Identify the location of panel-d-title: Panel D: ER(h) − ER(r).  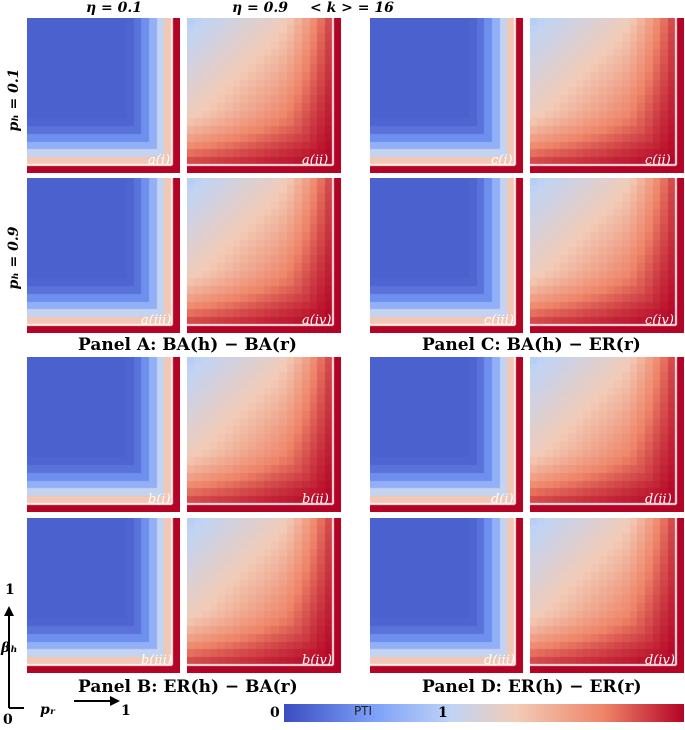
(532, 687).